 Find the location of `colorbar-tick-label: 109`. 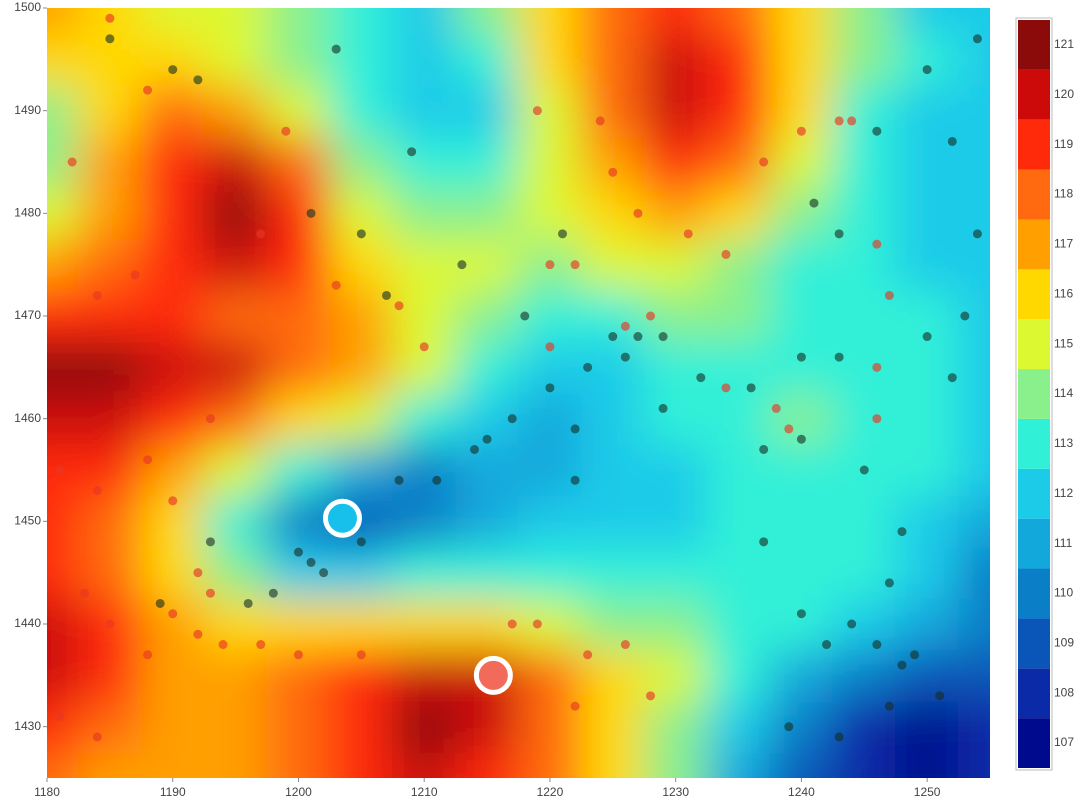

colorbar-tick-label: 109 is located at coordinates (1064, 643).